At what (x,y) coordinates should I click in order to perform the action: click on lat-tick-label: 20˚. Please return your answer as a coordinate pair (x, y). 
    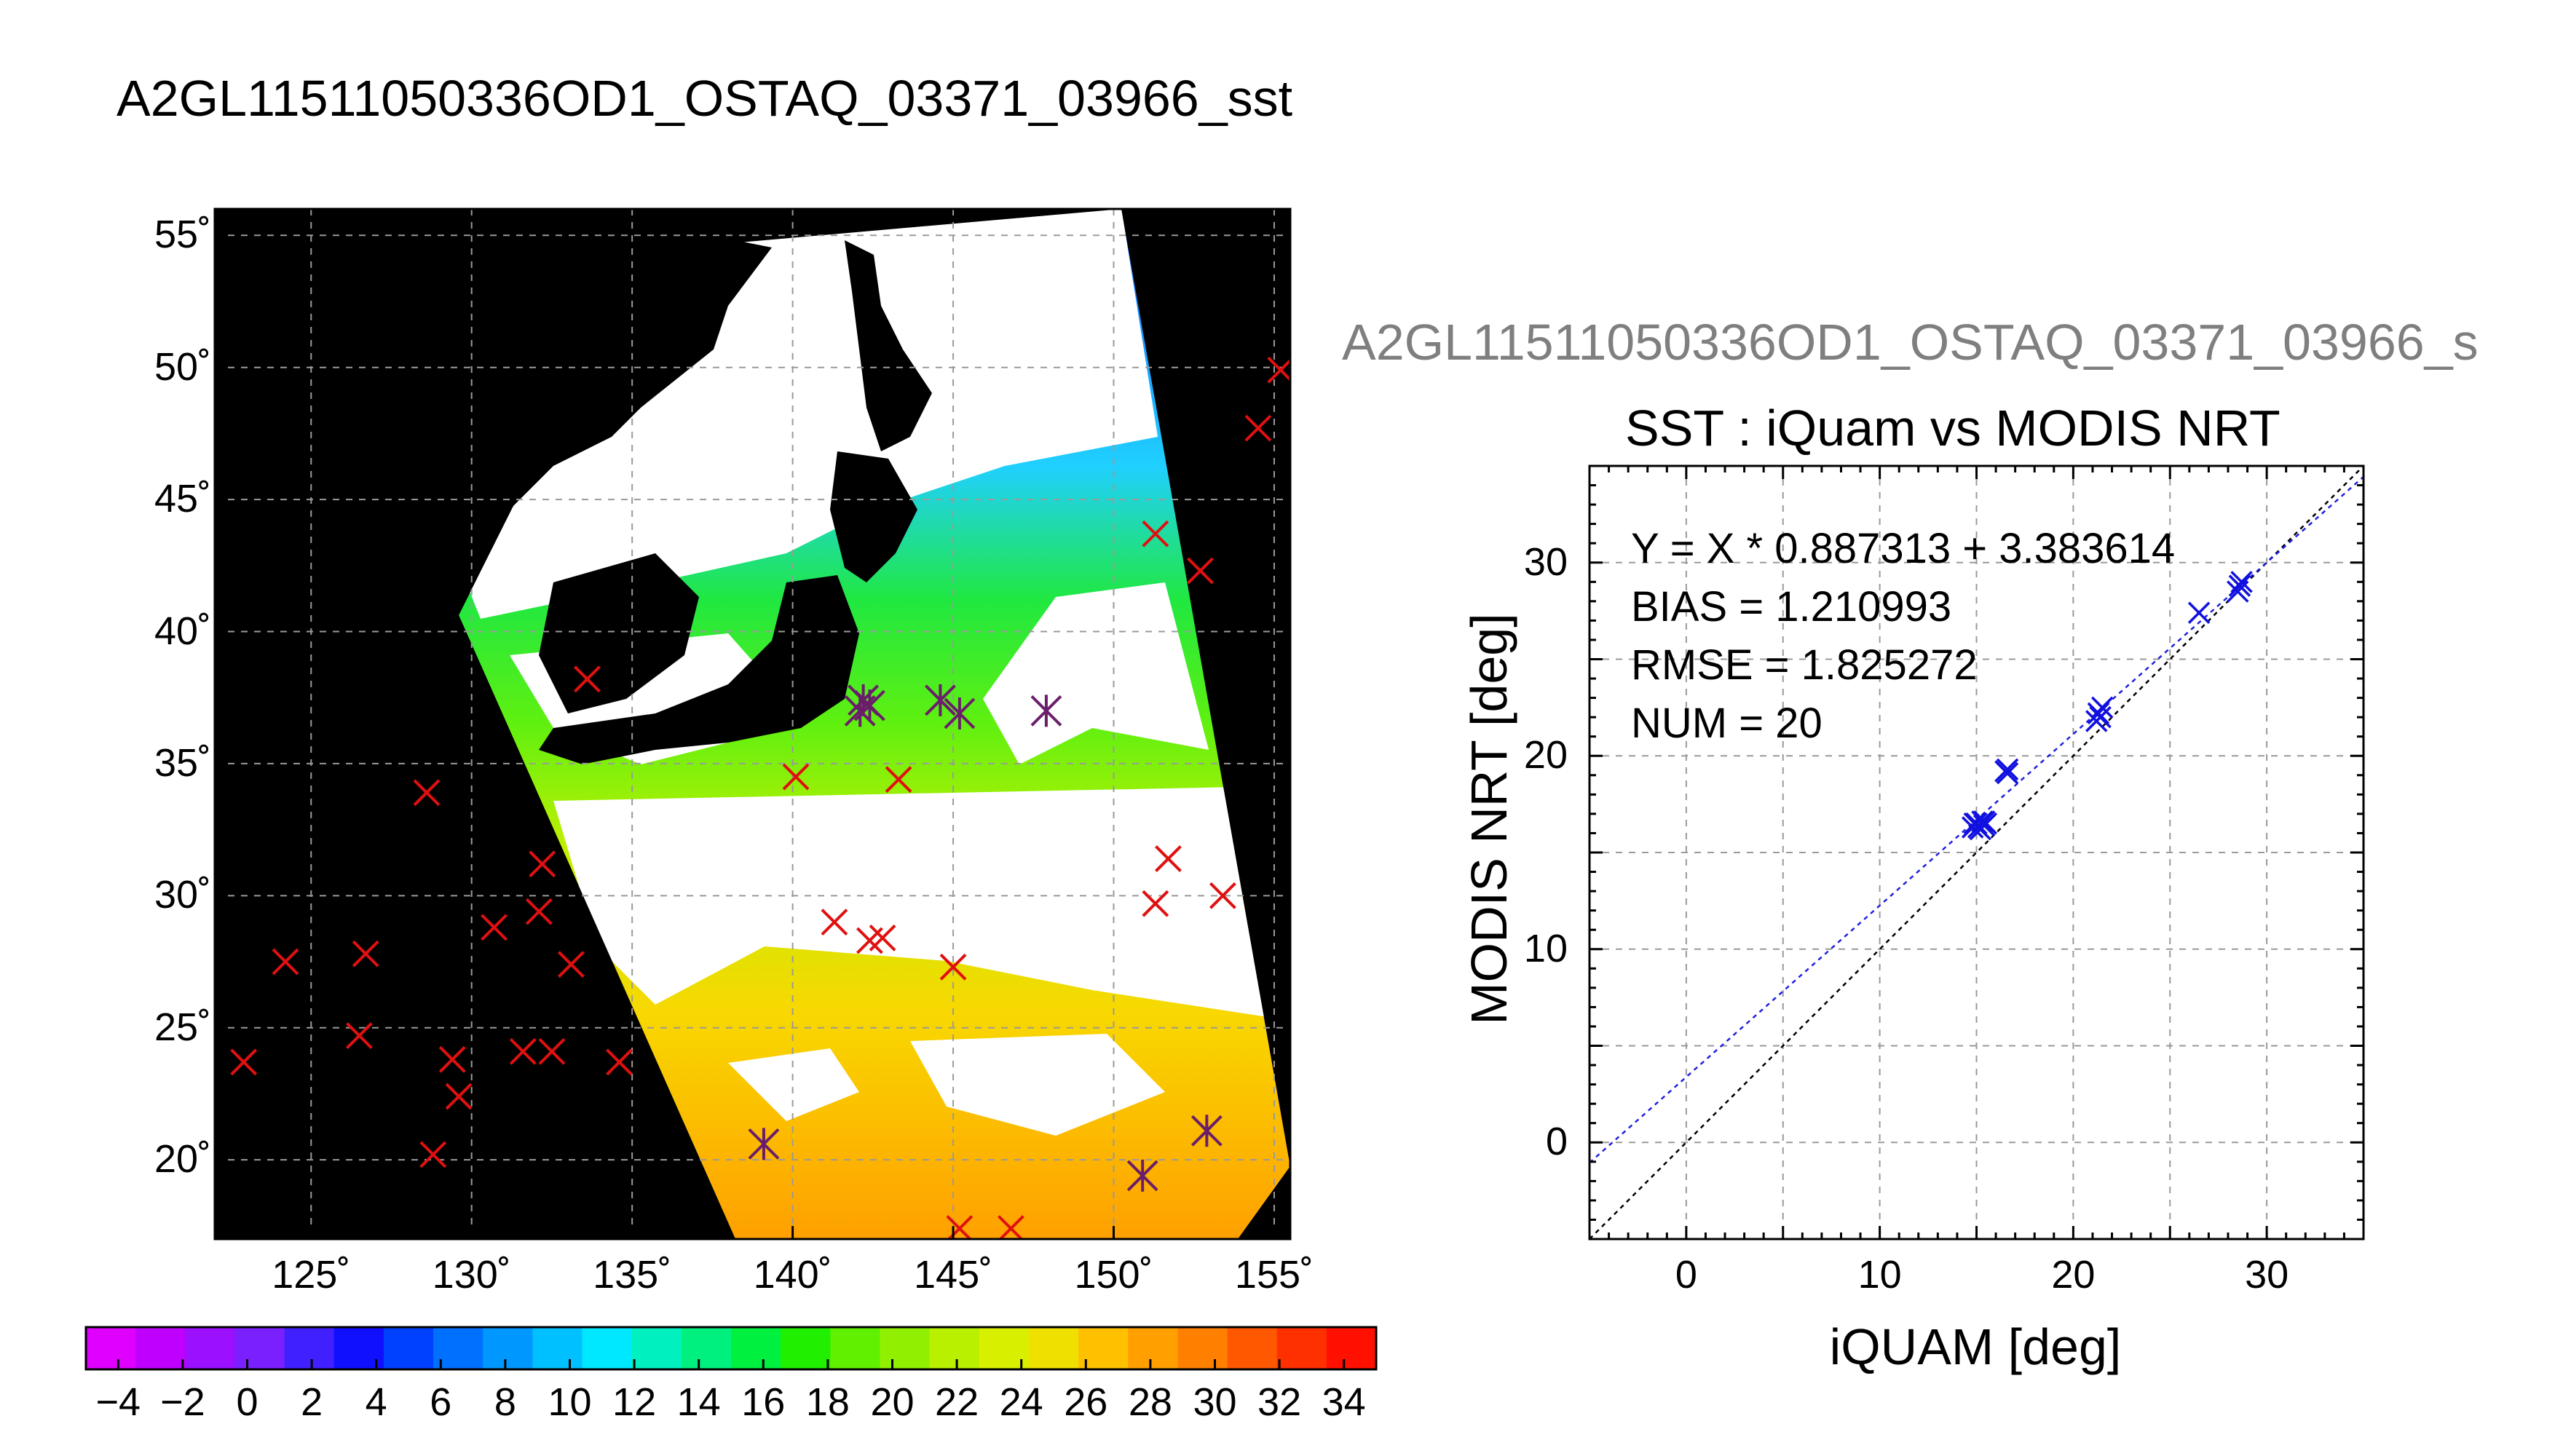
    Looking at the image, I should click on (182, 1159).